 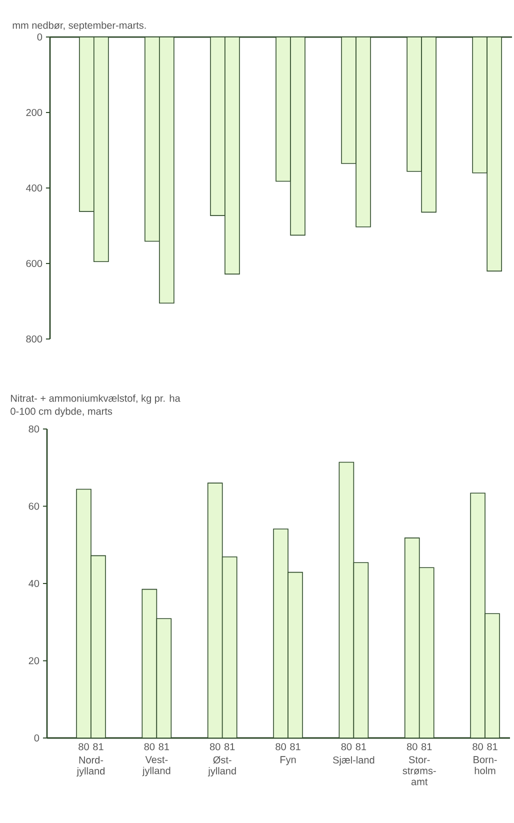 I want to click on x-tick-label: Nord-jylland, so click(x=90, y=766).